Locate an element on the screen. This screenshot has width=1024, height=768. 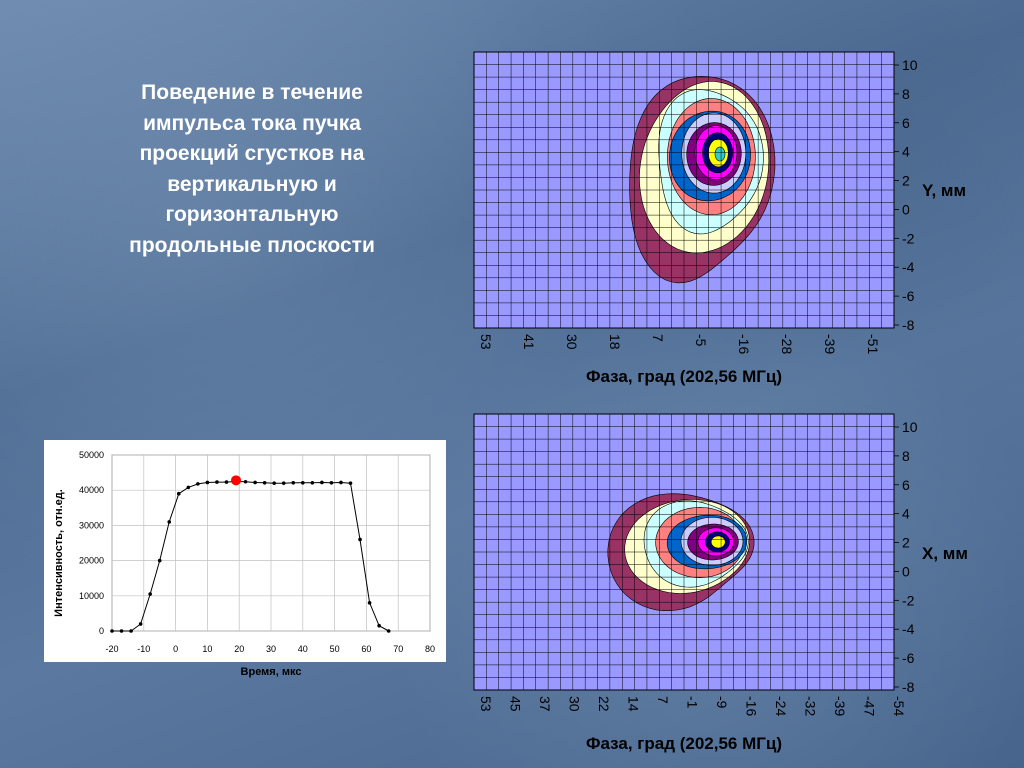
y-tick-label: 10000 is located at coordinates (91, 596).